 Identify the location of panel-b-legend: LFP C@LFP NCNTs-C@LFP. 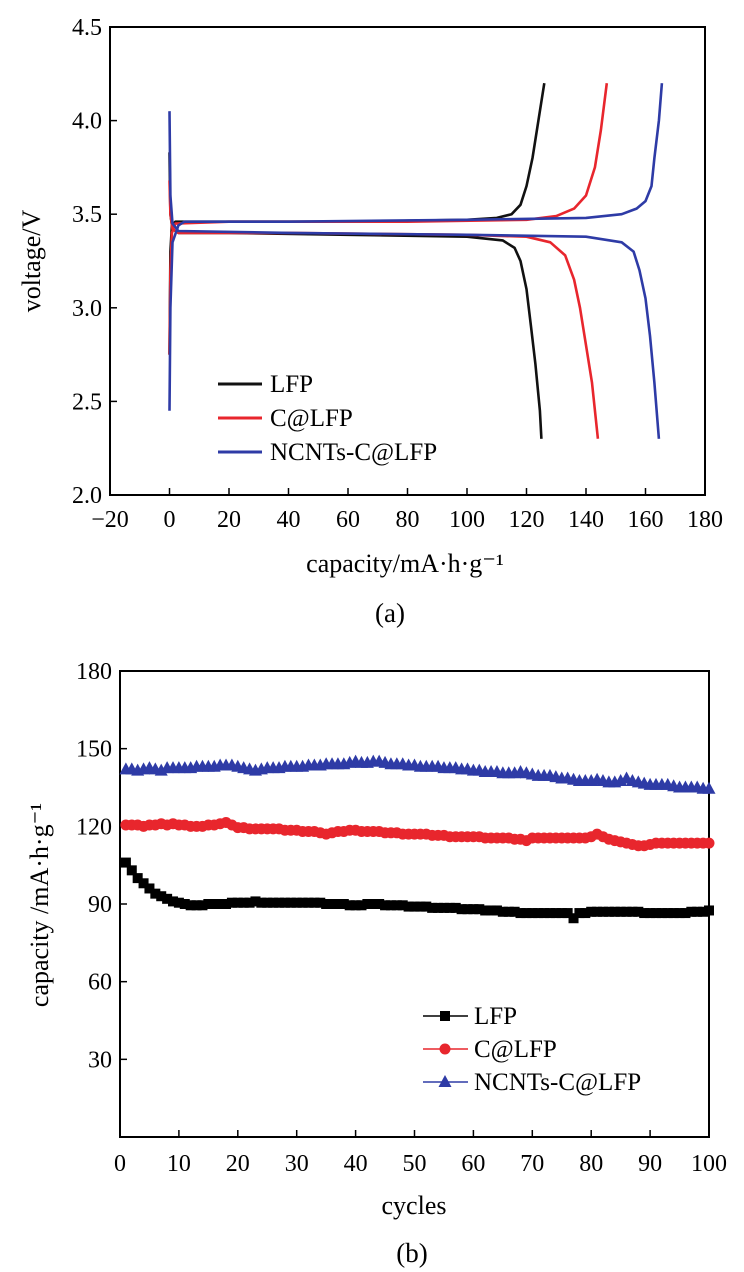
(532, 1049).